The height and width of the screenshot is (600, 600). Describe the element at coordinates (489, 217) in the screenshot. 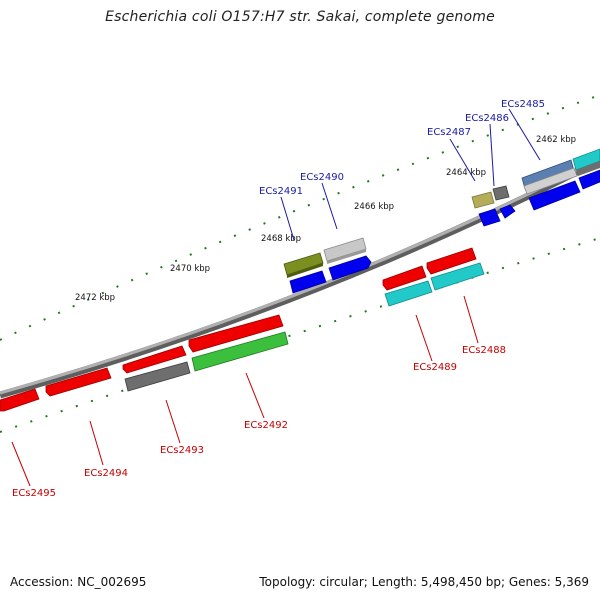

I see `cds-plus-2464a` at that location.